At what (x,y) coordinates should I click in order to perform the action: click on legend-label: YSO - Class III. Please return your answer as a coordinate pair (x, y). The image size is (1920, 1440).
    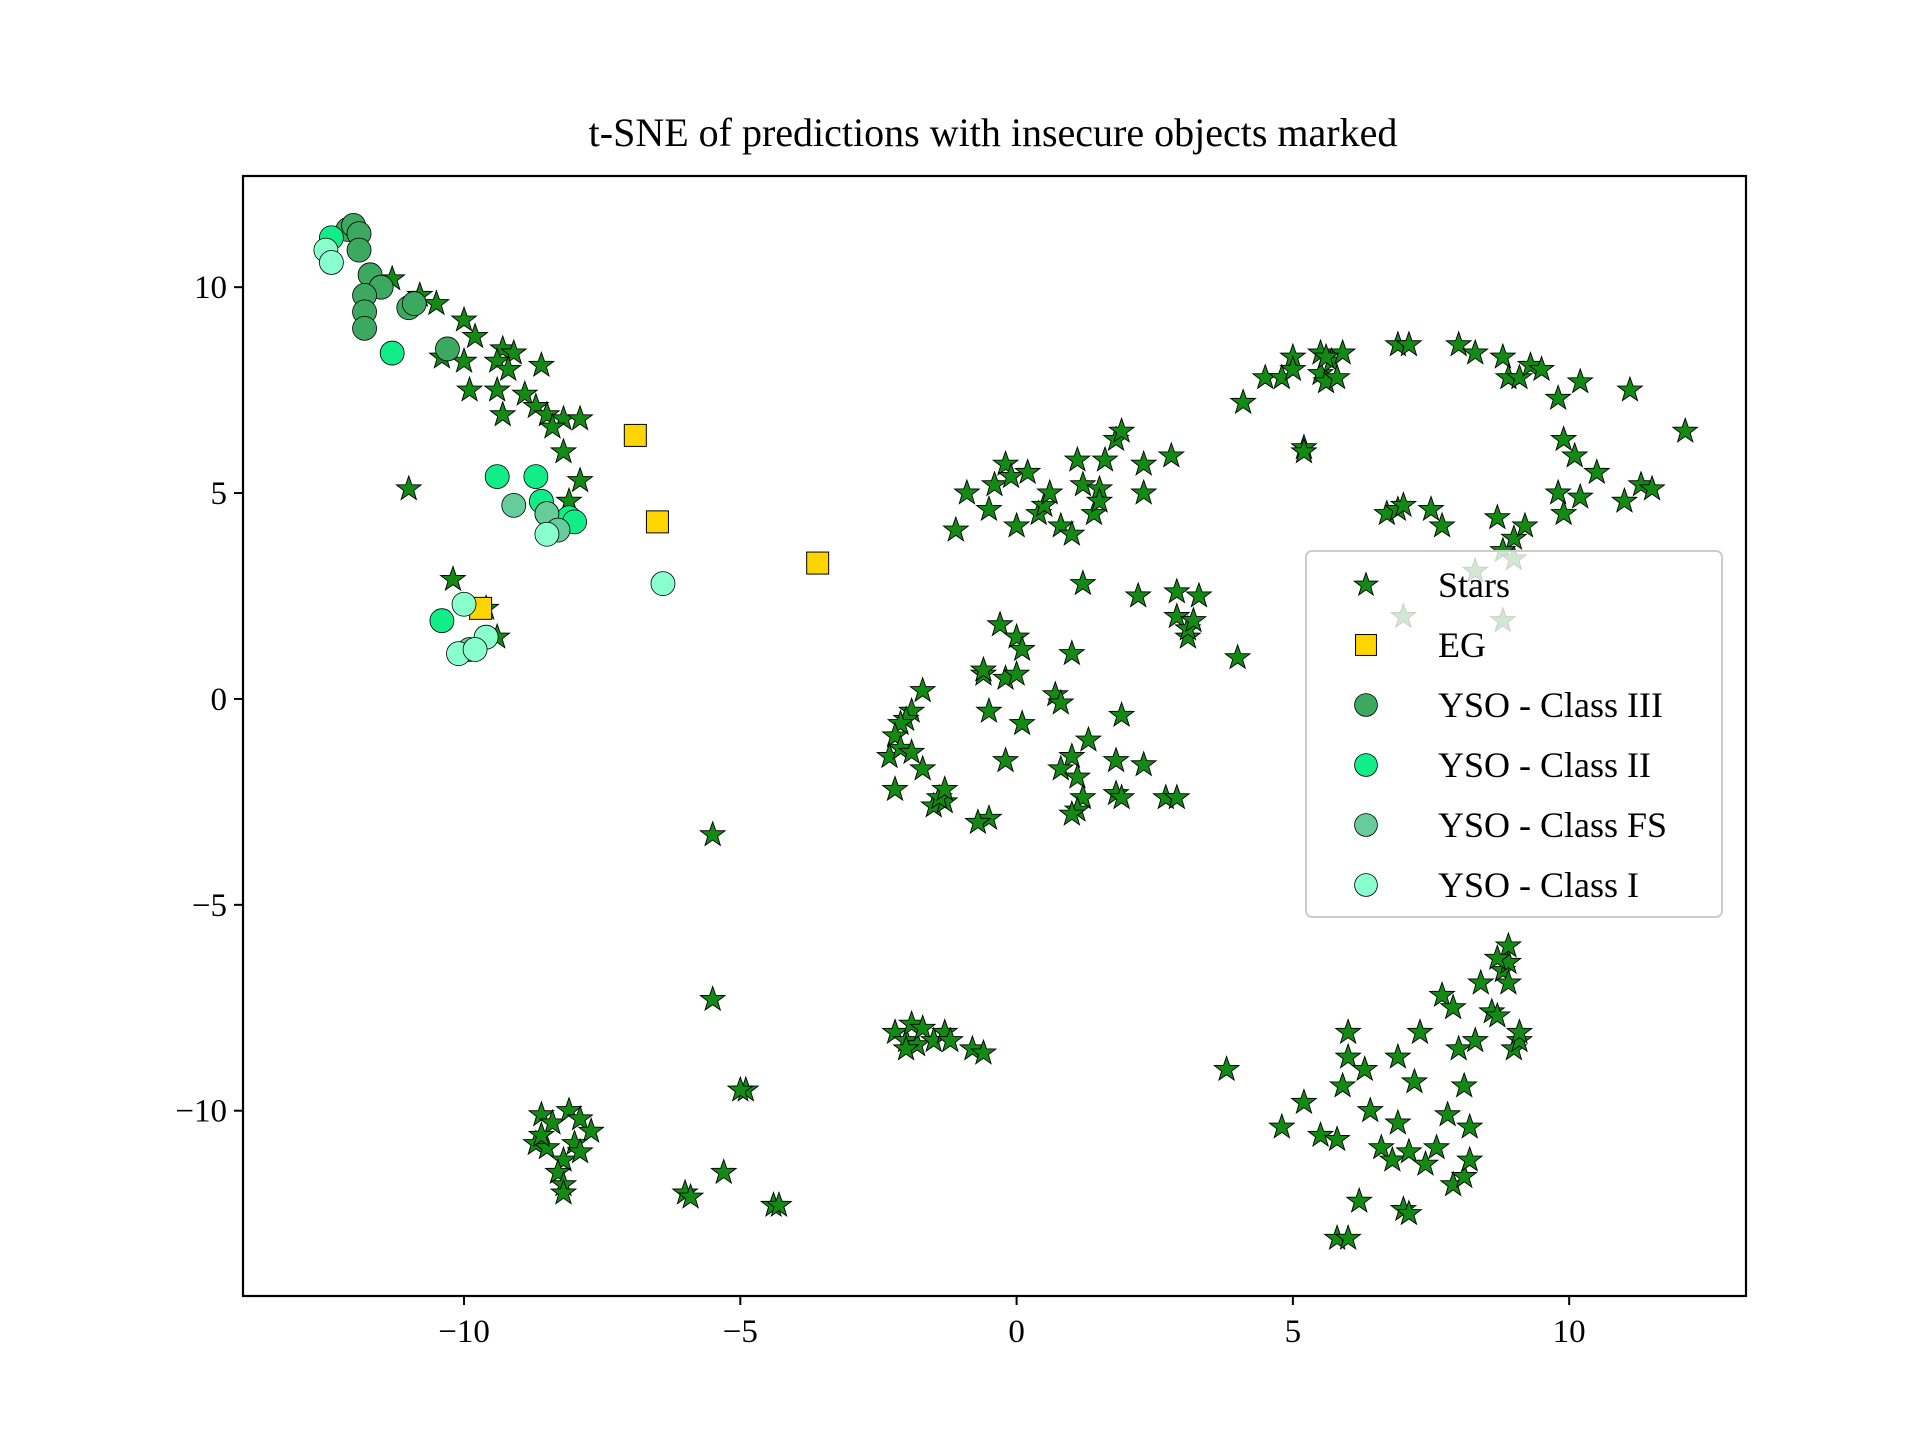
    Looking at the image, I should click on (1550, 705).